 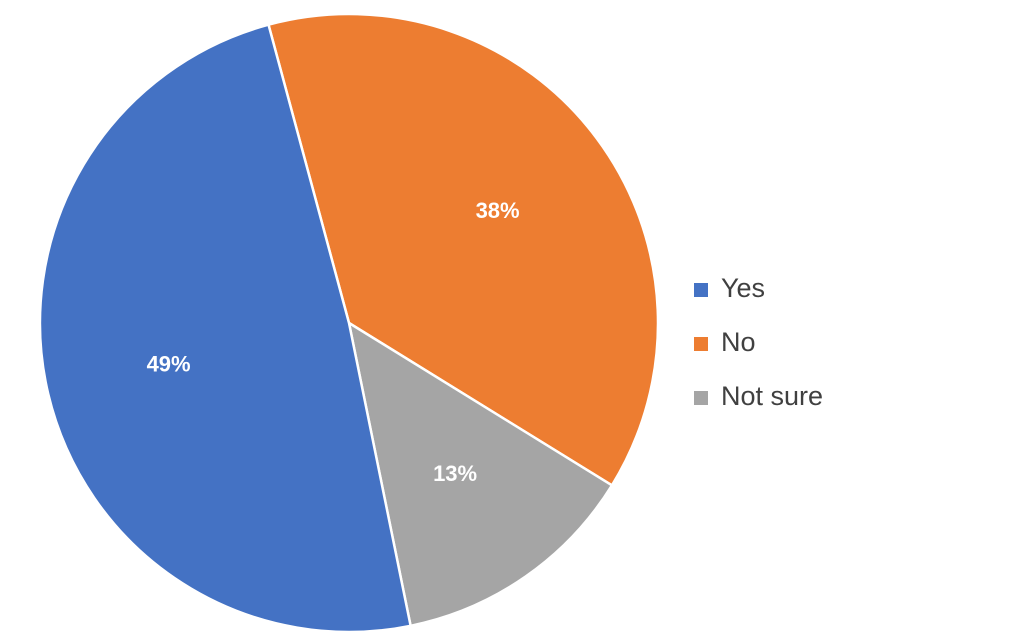 I want to click on legend-label-yes: Yes, so click(x=743, y=288).